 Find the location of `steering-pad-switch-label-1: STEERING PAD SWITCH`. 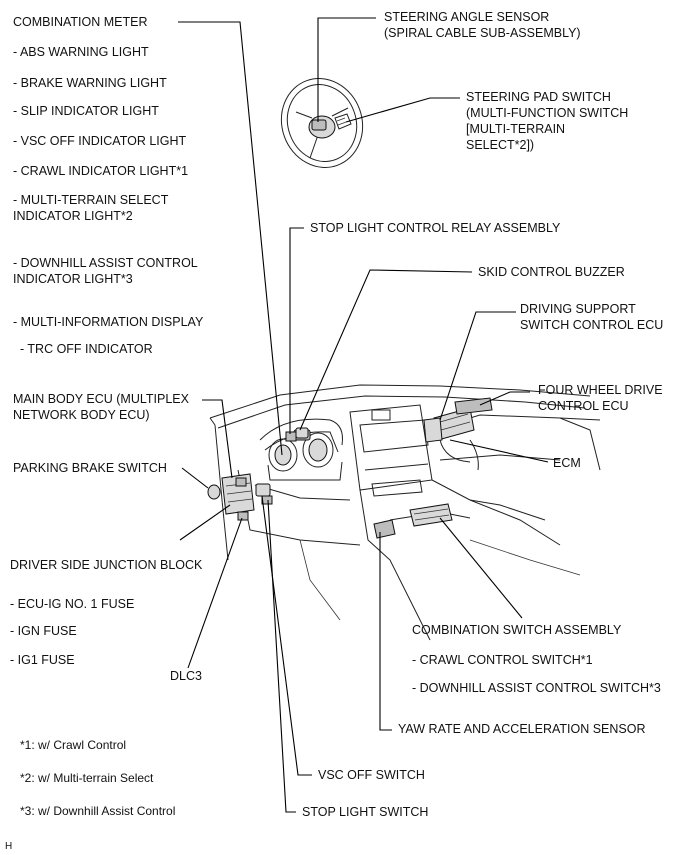

steering-pad-switch-label-1: STEERING PAD SWITCH is located at coordinates (538, 97).